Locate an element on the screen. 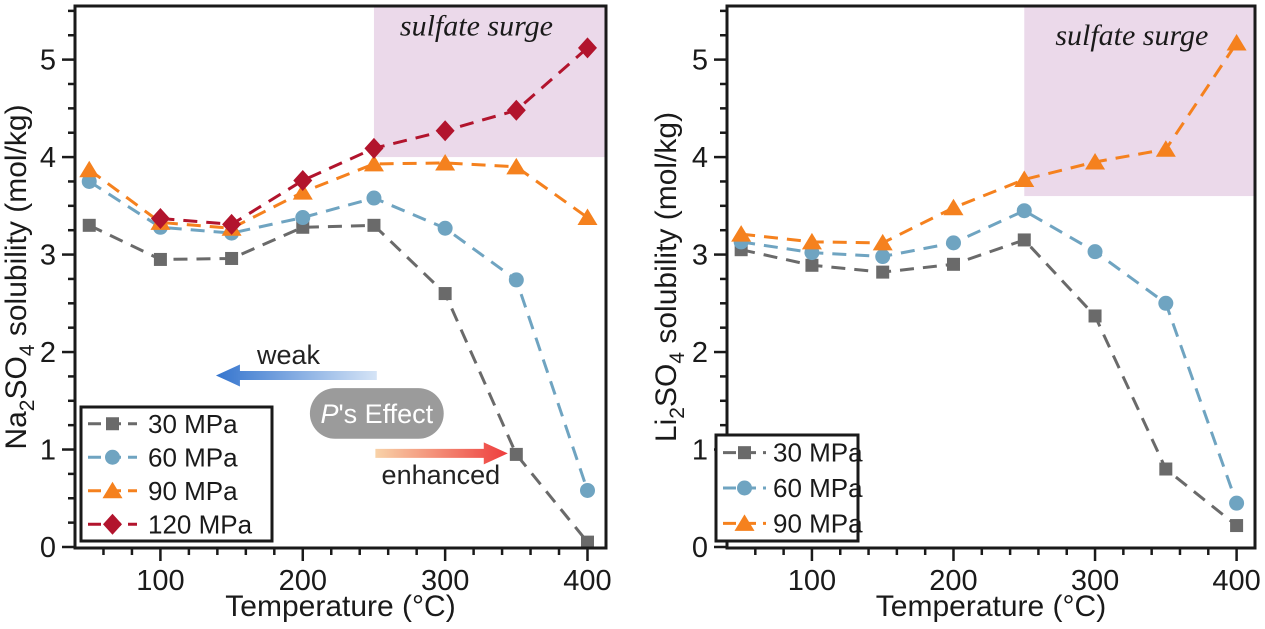  legend: 30 MPa 60 MPa 90 MPa is located at coordinates (788, 488).